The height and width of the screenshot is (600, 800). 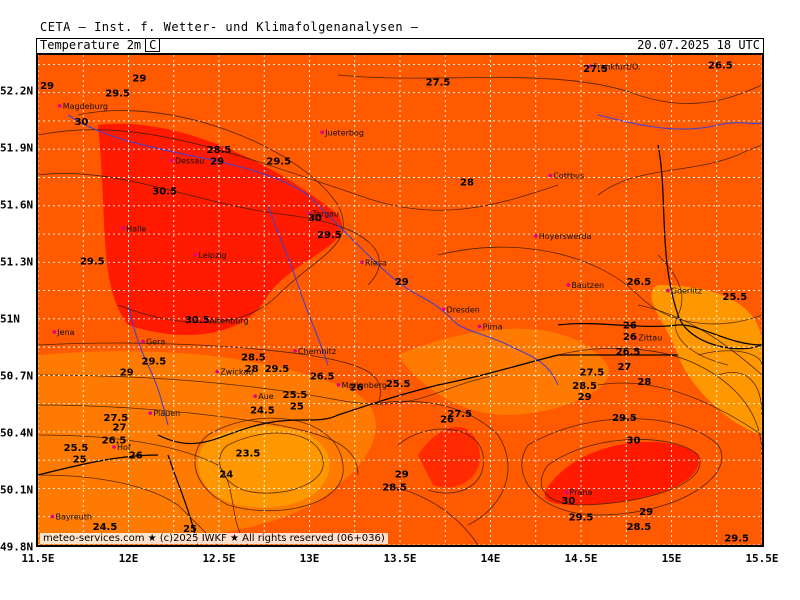 I want to click on latitude-tick-label: 49.8N, so click(x=17, y=547).